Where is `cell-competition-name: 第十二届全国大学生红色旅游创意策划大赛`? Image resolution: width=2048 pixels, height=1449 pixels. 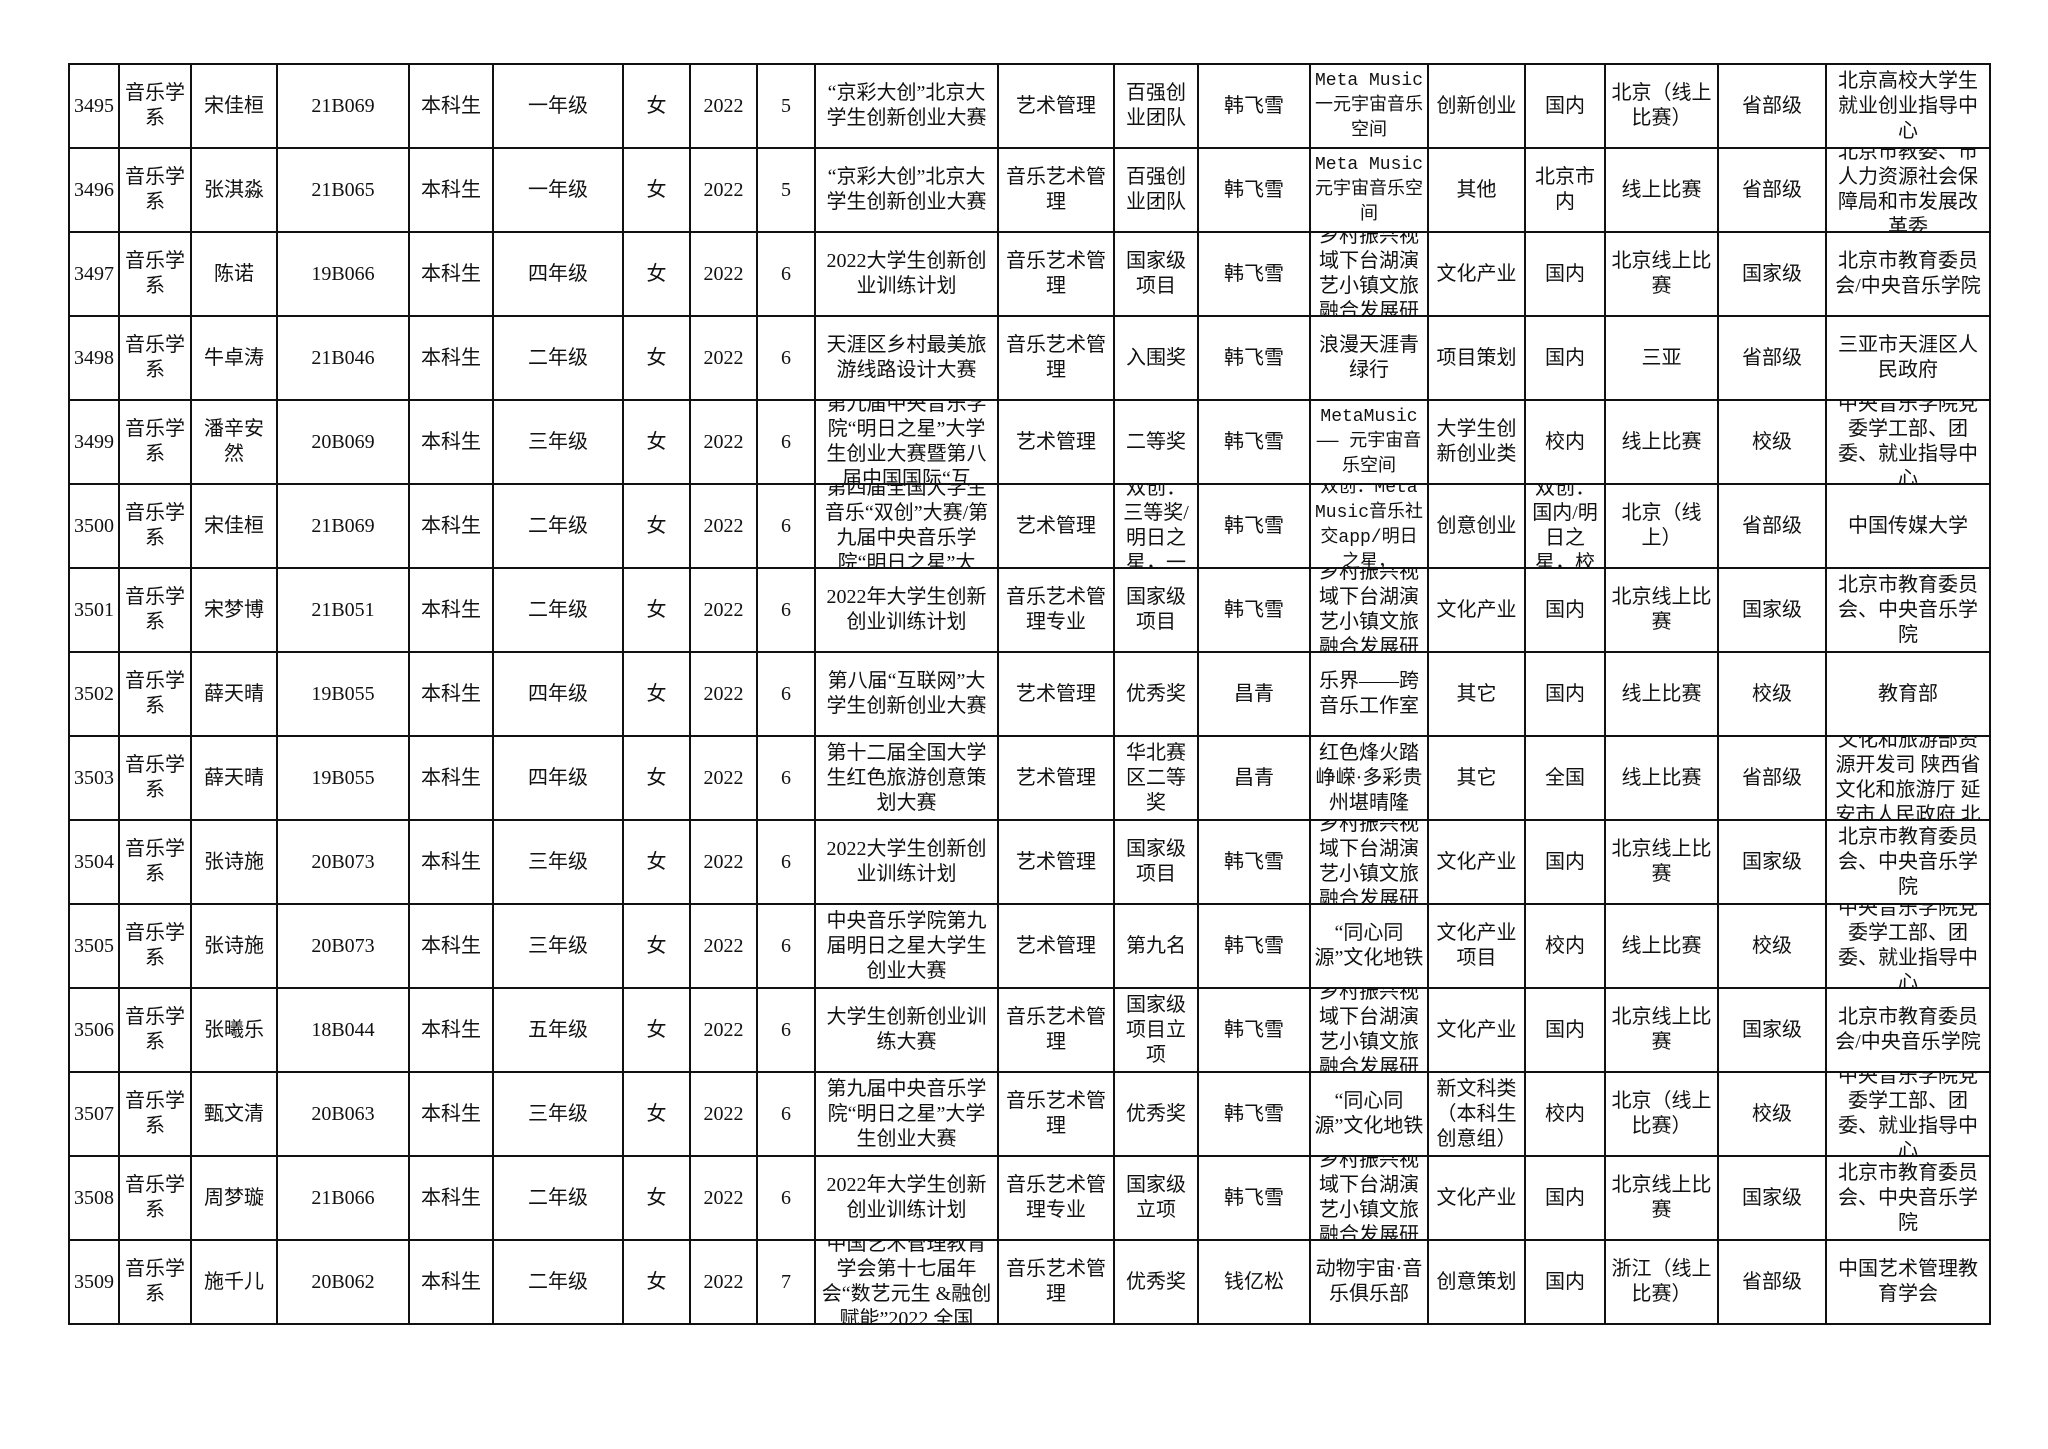
cell-competition-name: 第十二届全国大学生红色旅游创意策划大赛 is located at coordinates (906, 778).